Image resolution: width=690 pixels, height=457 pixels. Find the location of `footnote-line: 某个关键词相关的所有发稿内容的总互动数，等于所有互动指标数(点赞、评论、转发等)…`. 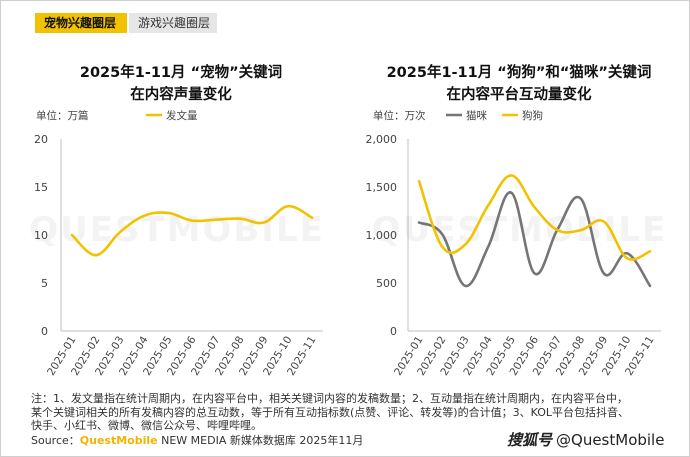

footnote-line: 某个关键词相关的所有发稿内容的总互动数，等于所有互动指标数(点赞、评论、转发等)… is located at coordinates (330, 412).